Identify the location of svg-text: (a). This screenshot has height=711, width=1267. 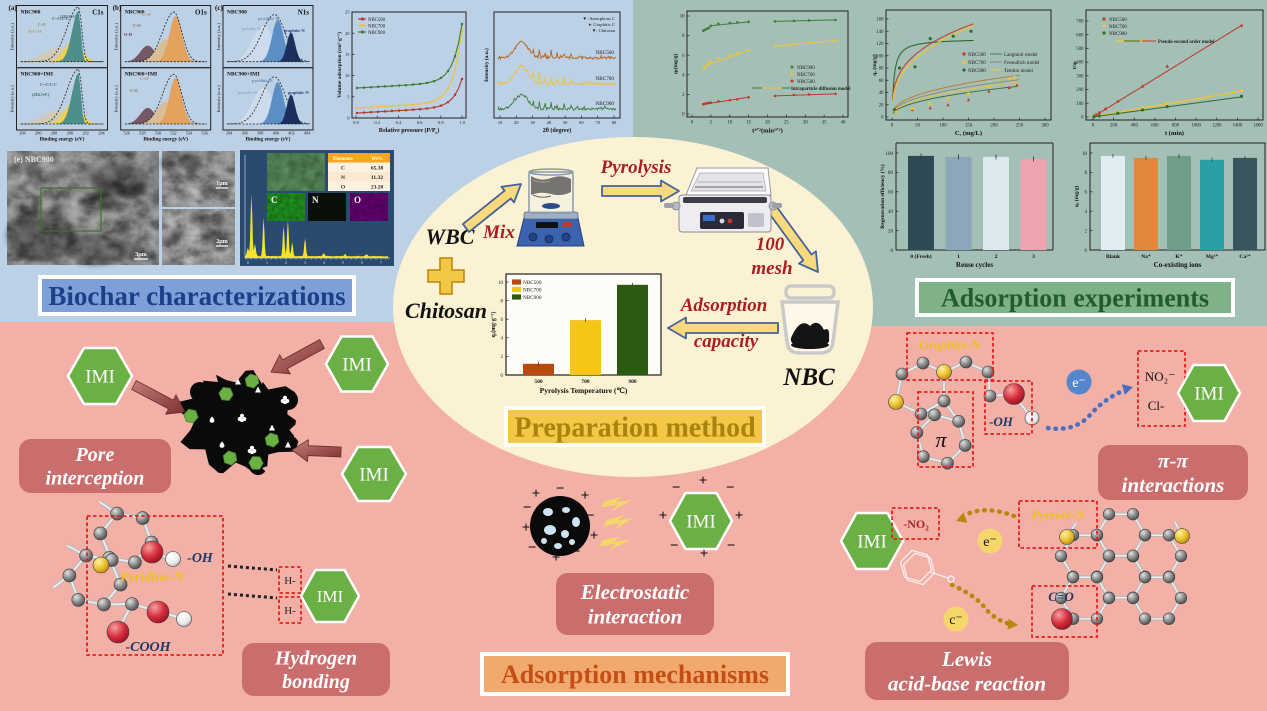
(13, 8).